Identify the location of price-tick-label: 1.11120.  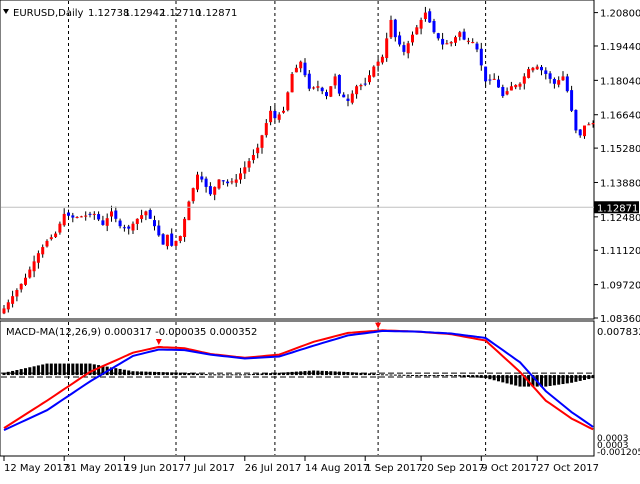
(620, 251).